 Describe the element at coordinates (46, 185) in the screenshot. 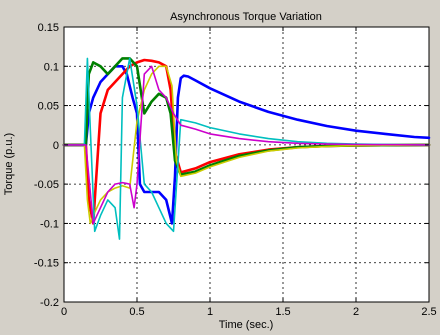

I see `y-tick-label: -0.05` at that location.